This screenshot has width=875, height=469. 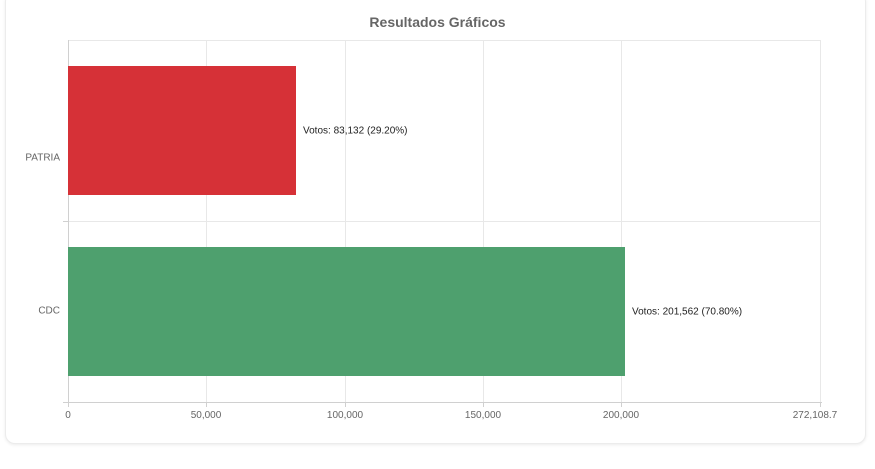 What do you see at coordinates (68, 415) in the screenshot?
I see `x-tick-label: 0` at bounding box center [68, 415].